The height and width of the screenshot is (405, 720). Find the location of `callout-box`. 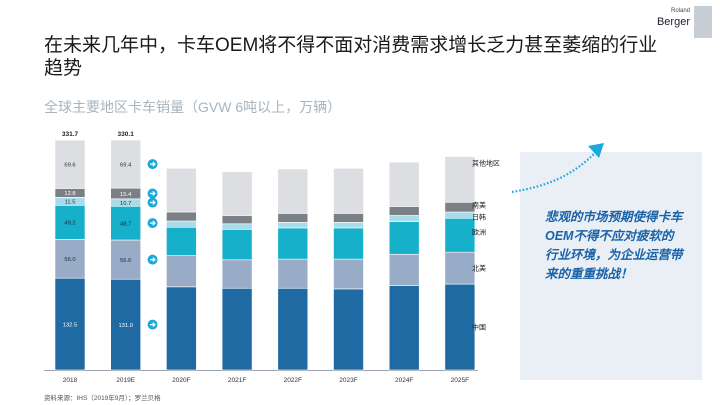

callout-box is located at coordinates (611, 266).